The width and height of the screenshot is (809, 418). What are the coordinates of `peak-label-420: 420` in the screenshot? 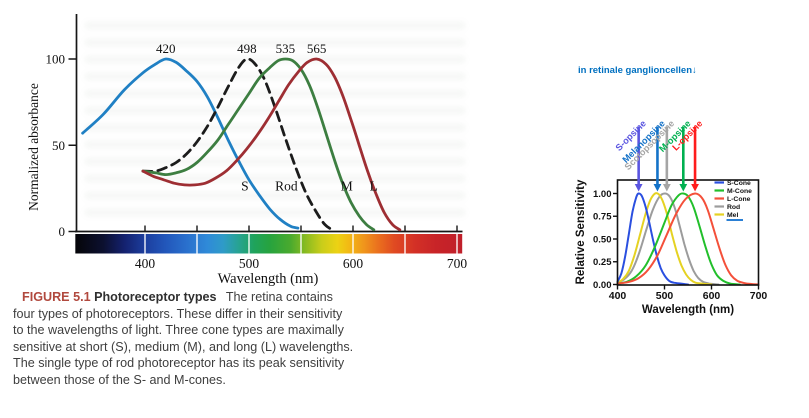 It's located at (166, 48).